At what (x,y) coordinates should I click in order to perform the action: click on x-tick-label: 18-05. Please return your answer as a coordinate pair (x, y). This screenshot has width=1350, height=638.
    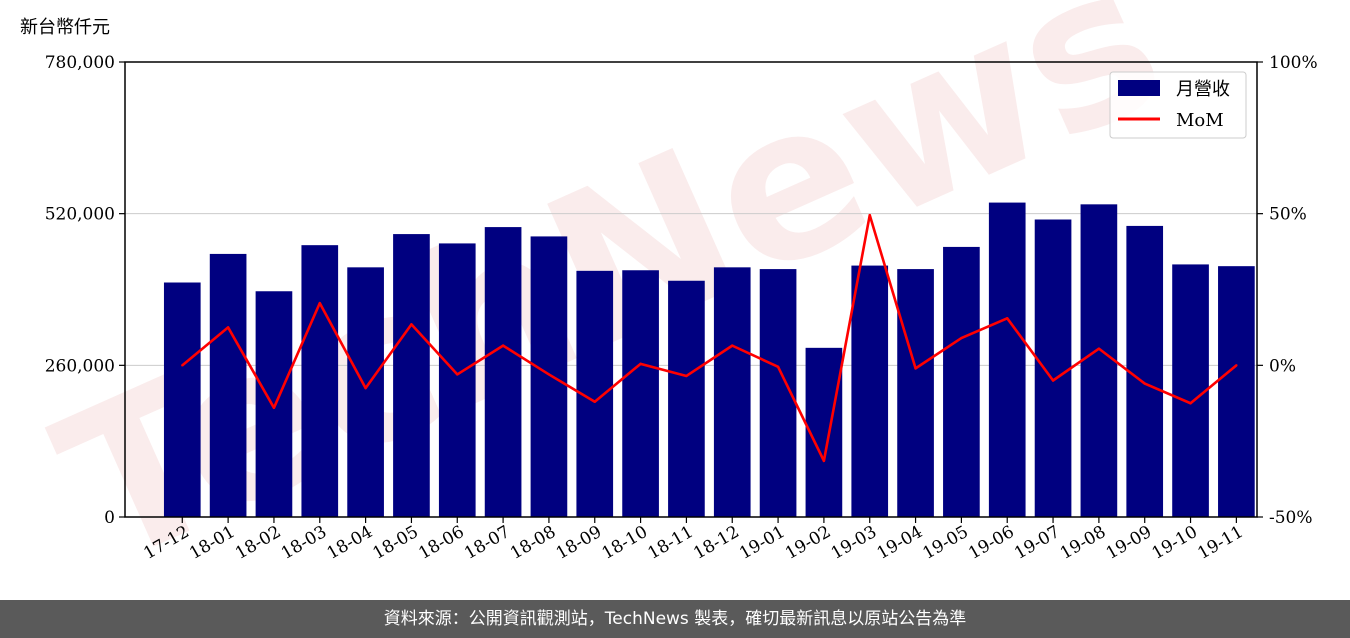
    Looking at the image, I should click on (395, 543).